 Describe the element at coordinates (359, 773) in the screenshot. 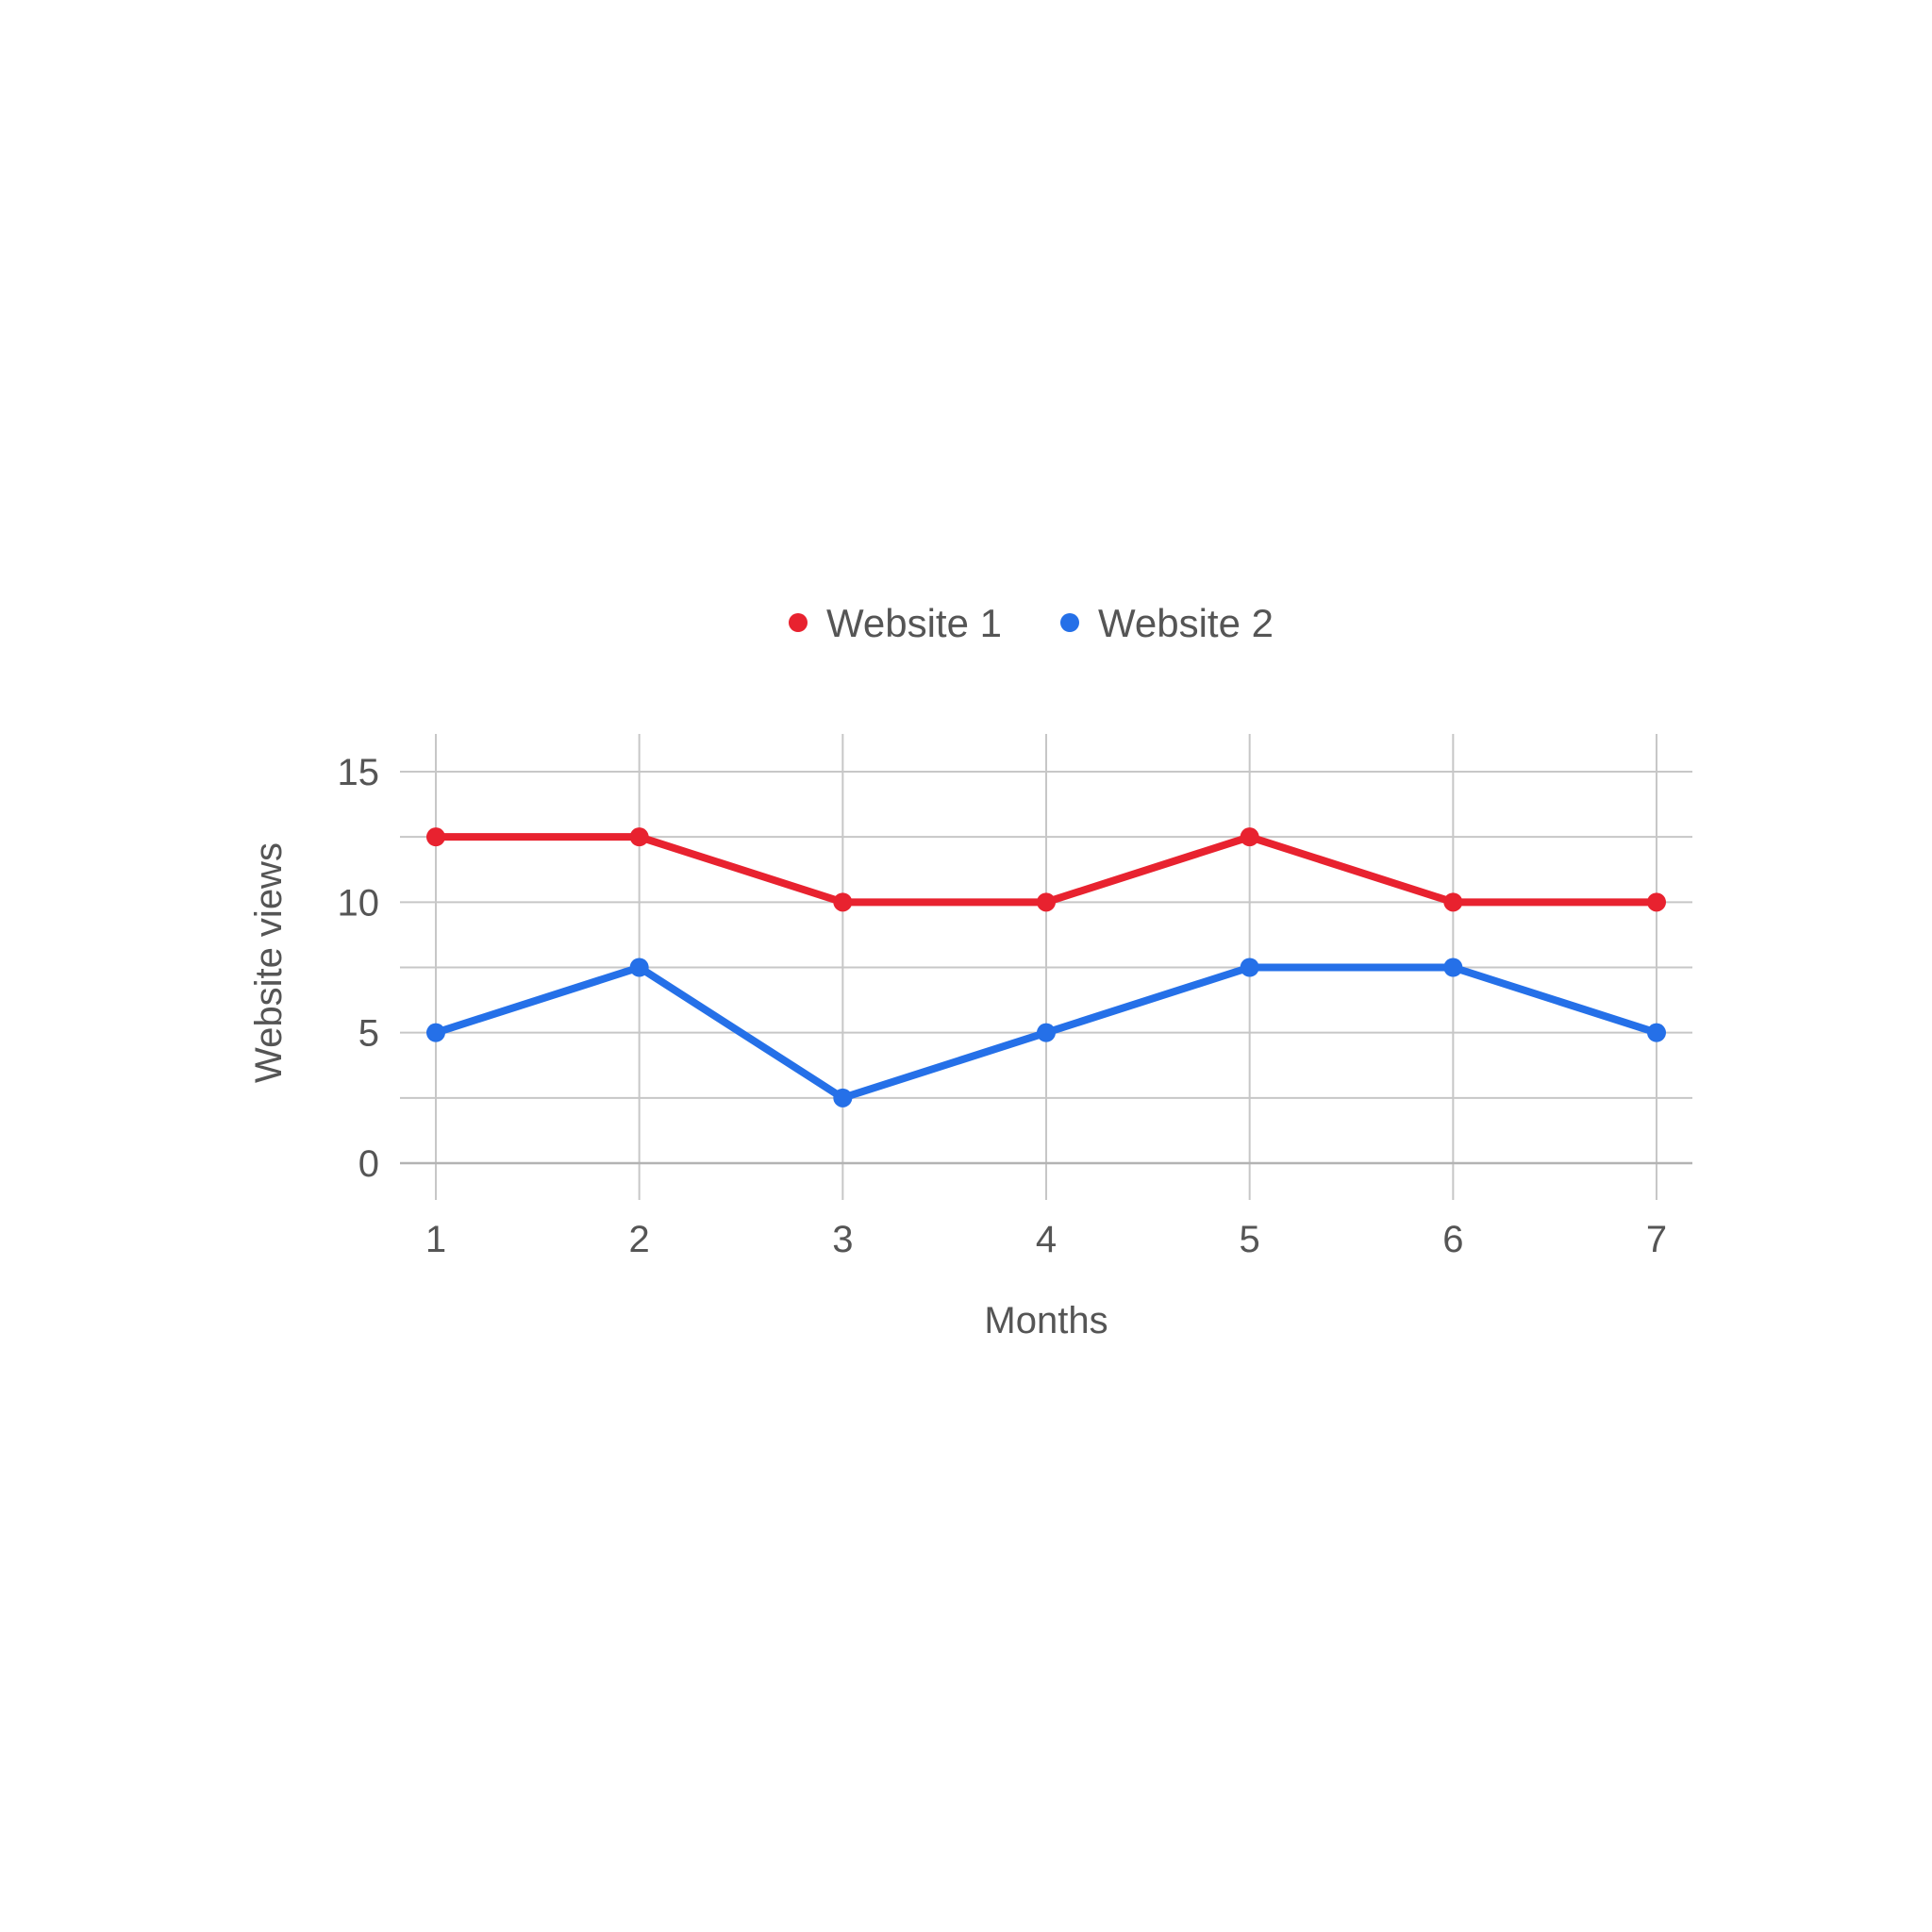

I see `y-tick-label: 15` at that location.